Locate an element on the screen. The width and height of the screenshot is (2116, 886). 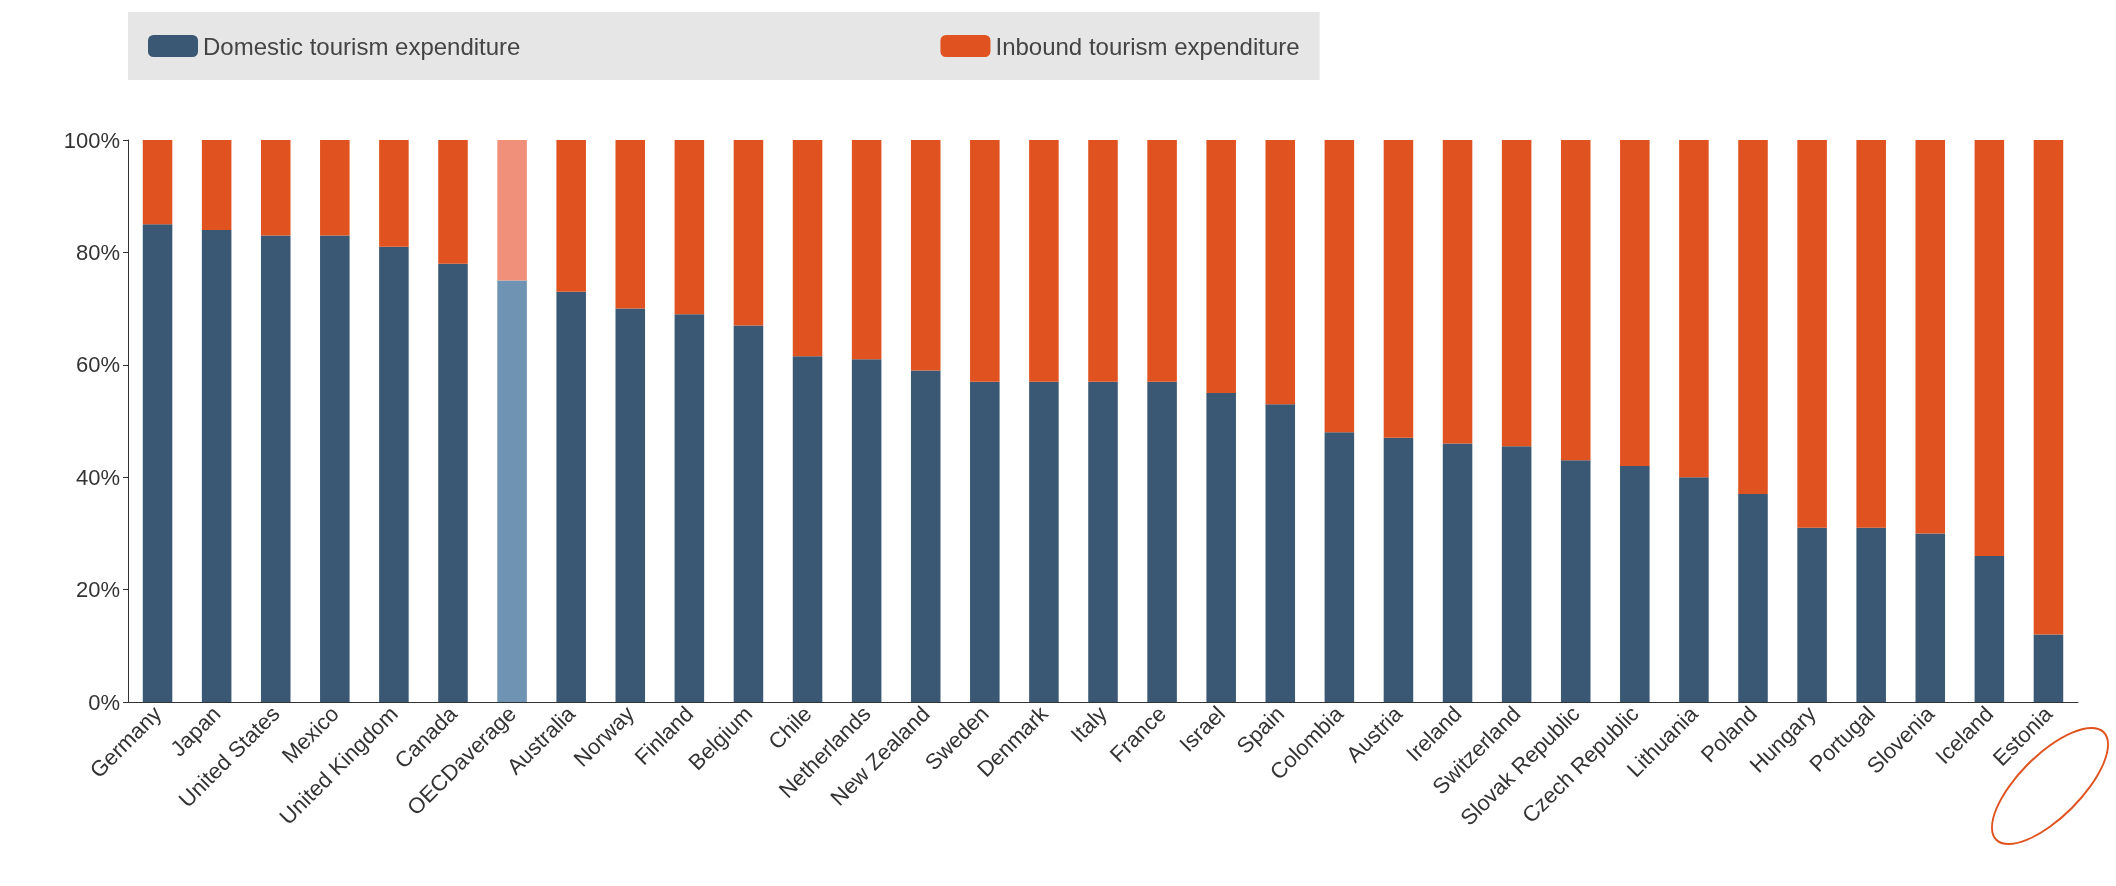
y-tick-label: 20% is located at coordinates (97, 590).